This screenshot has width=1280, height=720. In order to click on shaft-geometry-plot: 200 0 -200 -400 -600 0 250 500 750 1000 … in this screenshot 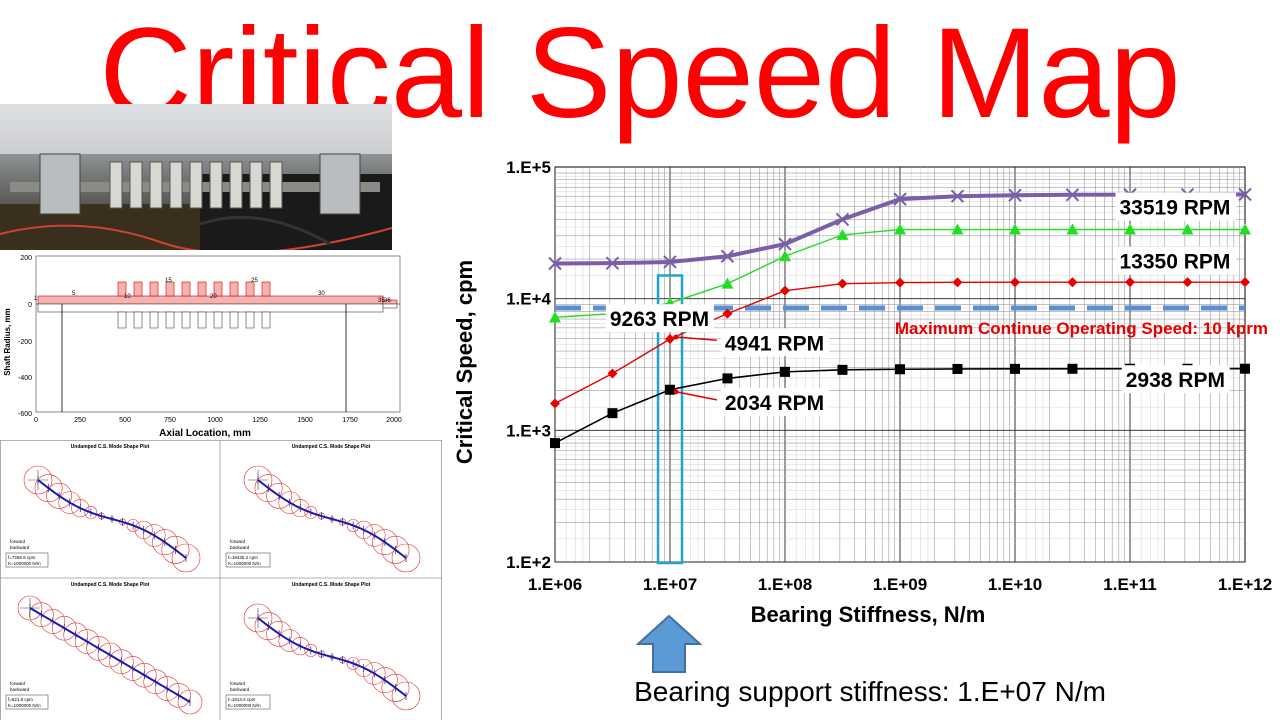, I will do `click(205, 346)`.